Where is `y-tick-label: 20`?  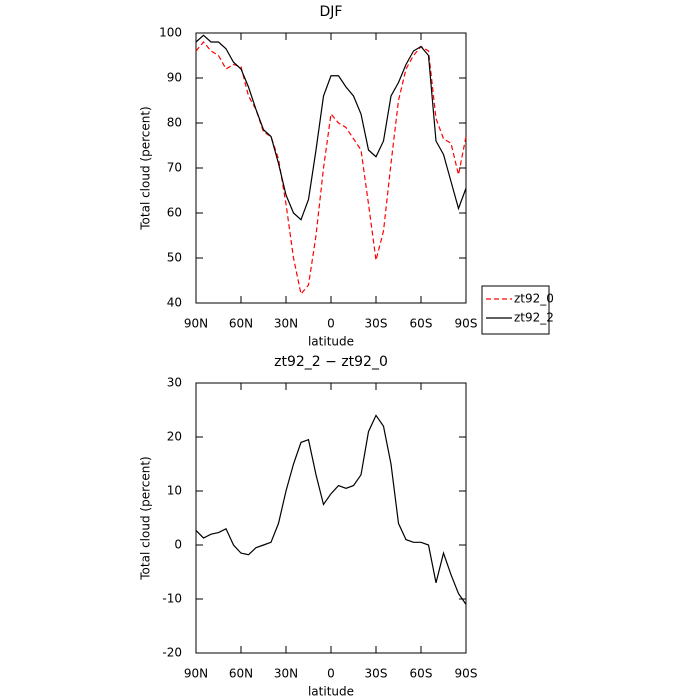
y-tick-label: 20 is located at coordinates (174, 437).